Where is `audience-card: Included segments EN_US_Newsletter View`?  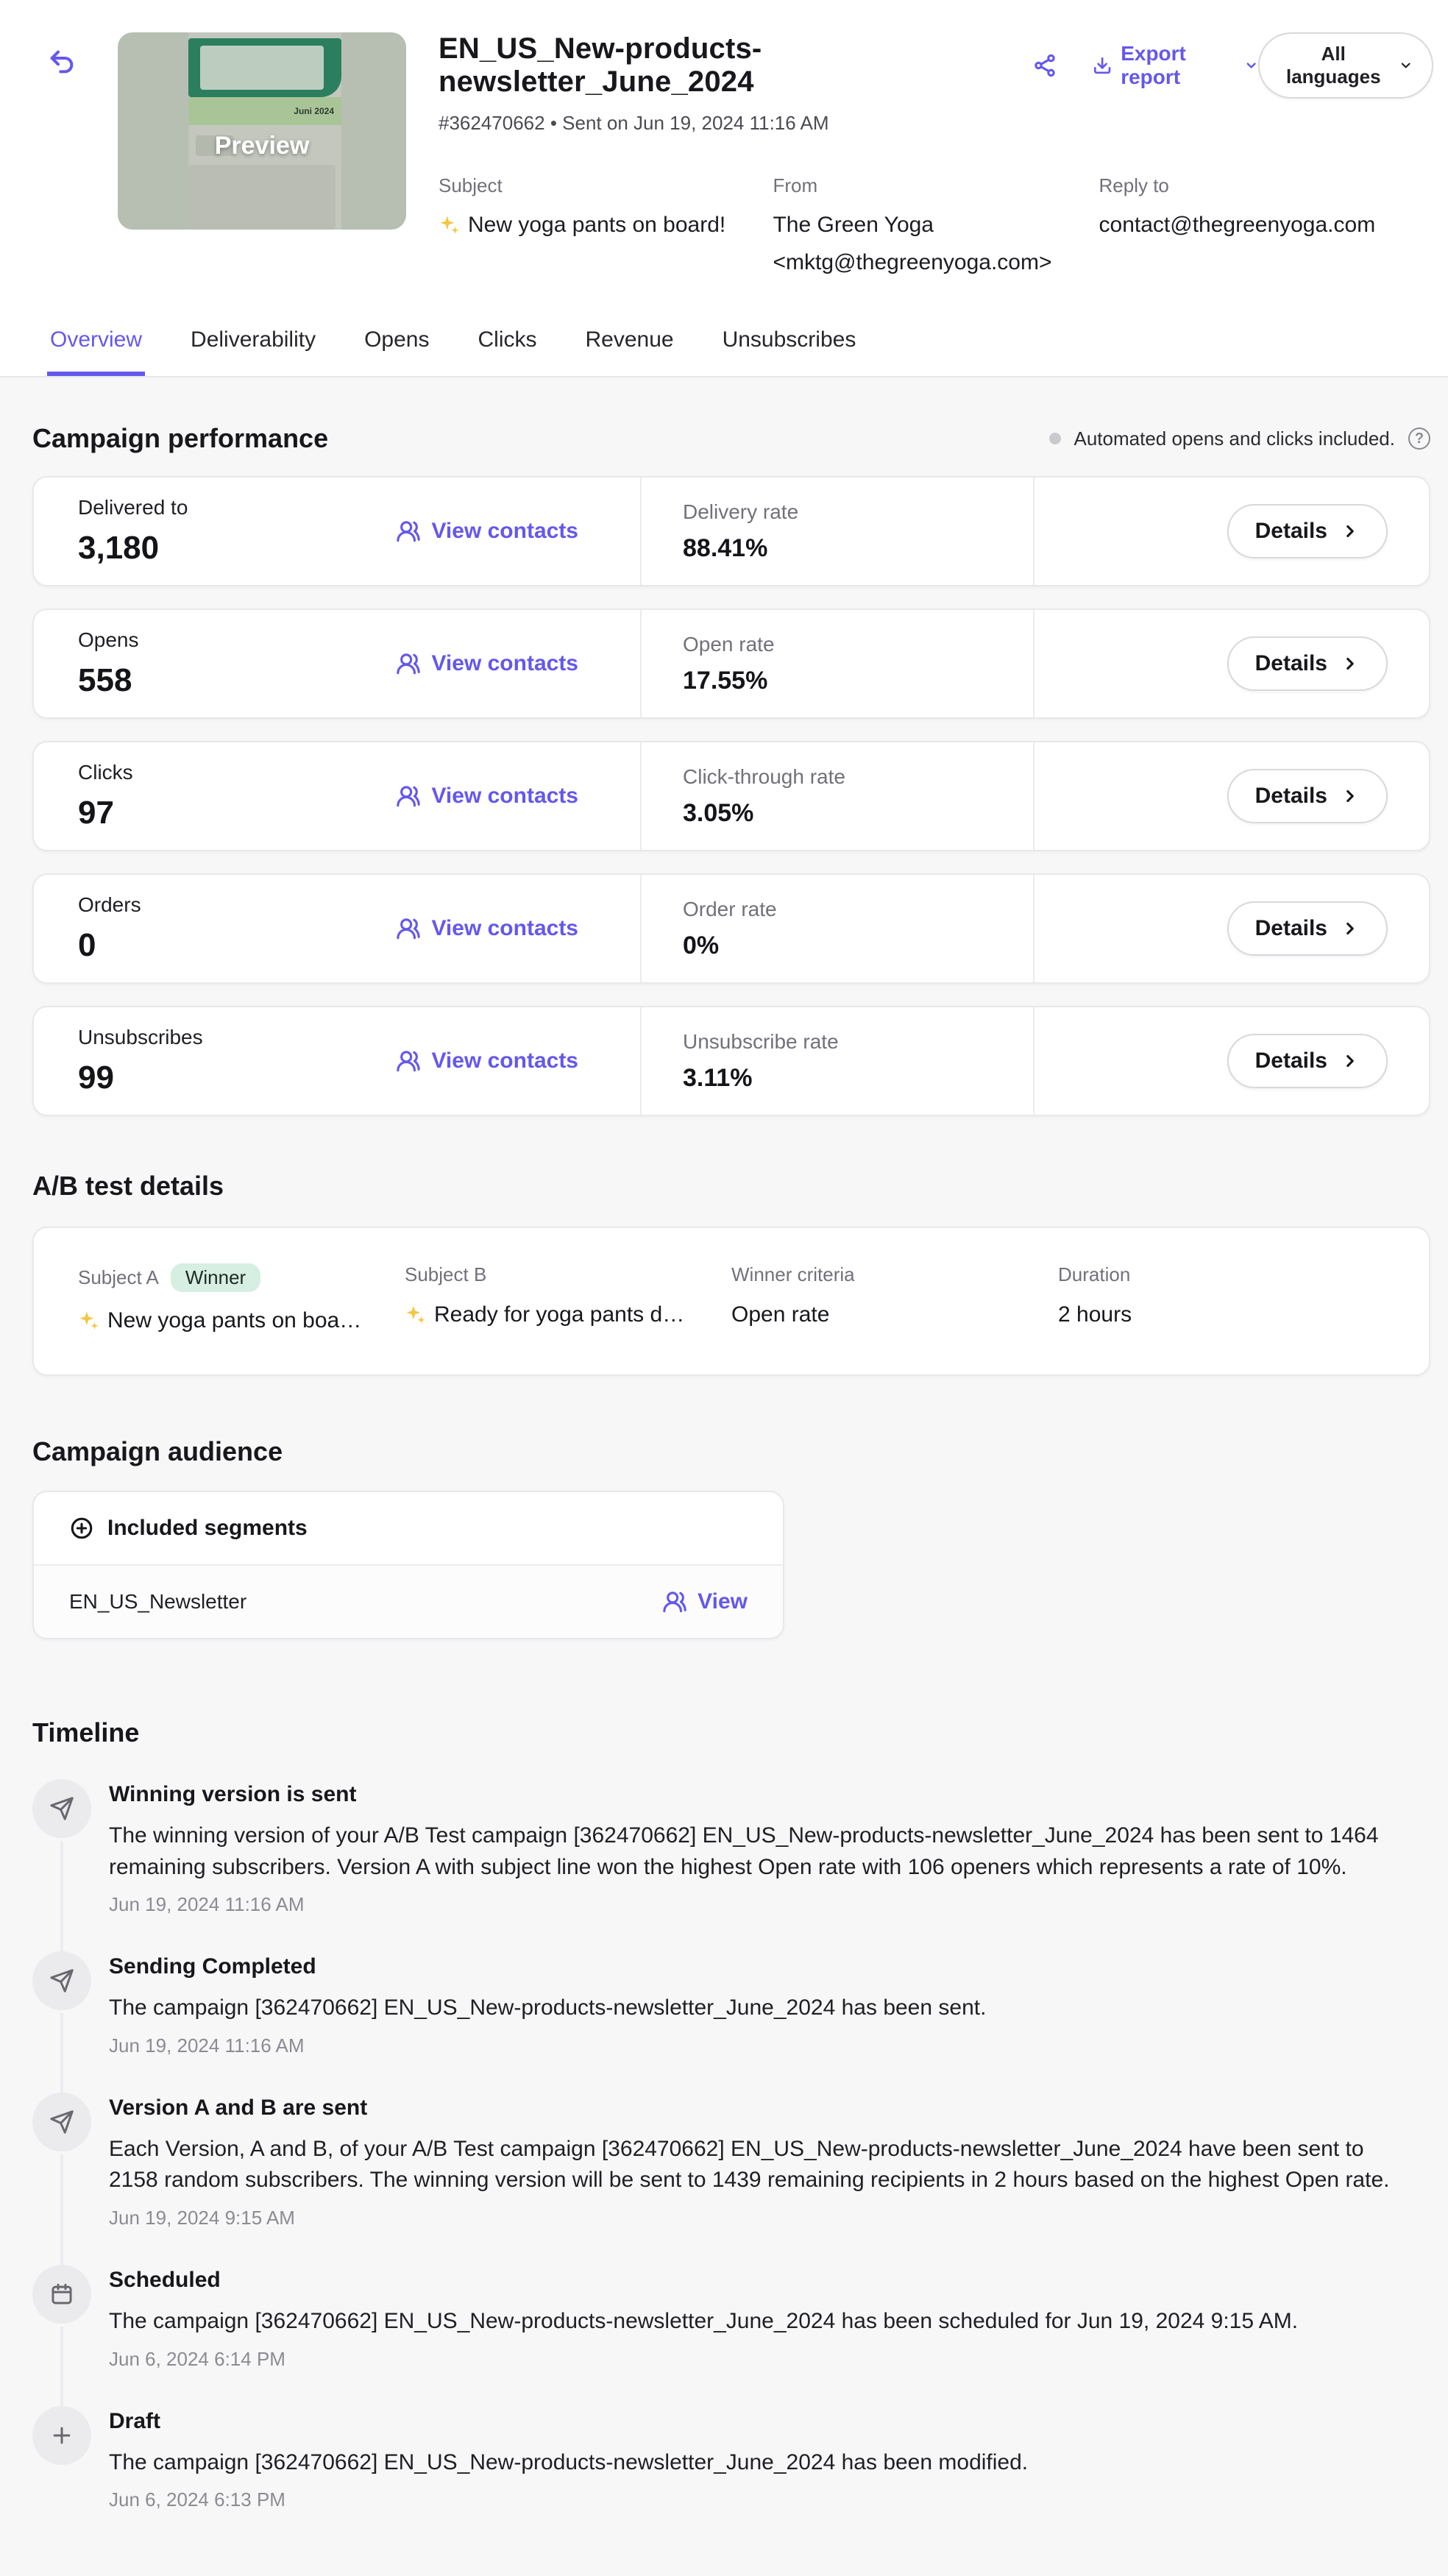 audience-card: Included segments EN_US_Newsletter View is located at coordinates (408, 1565).